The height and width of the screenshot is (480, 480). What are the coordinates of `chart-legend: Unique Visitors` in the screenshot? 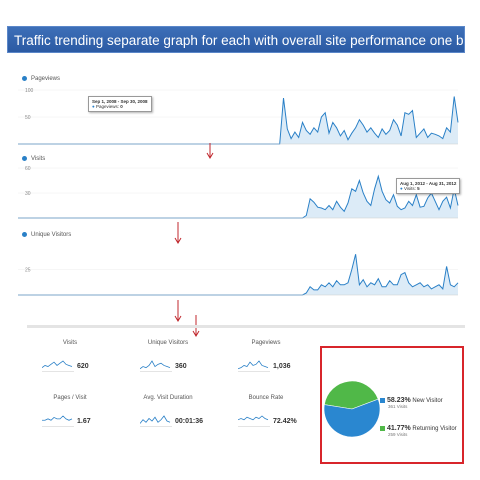 It's located at (46, 235).